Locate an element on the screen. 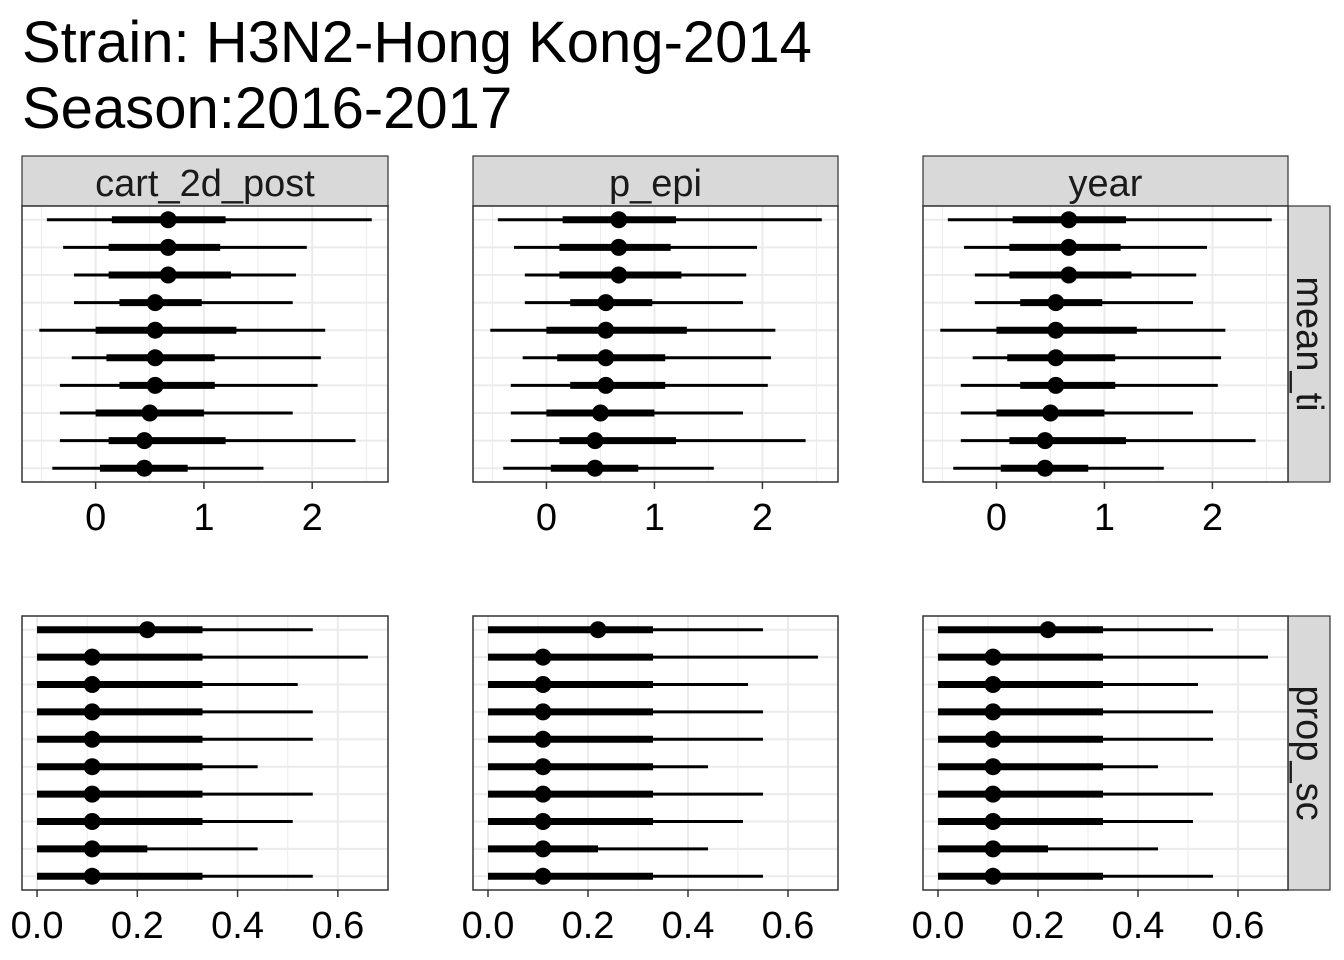  panel-p_epi-prop_sc-tick-label: 0.6 is located at coordinates (788, 926).